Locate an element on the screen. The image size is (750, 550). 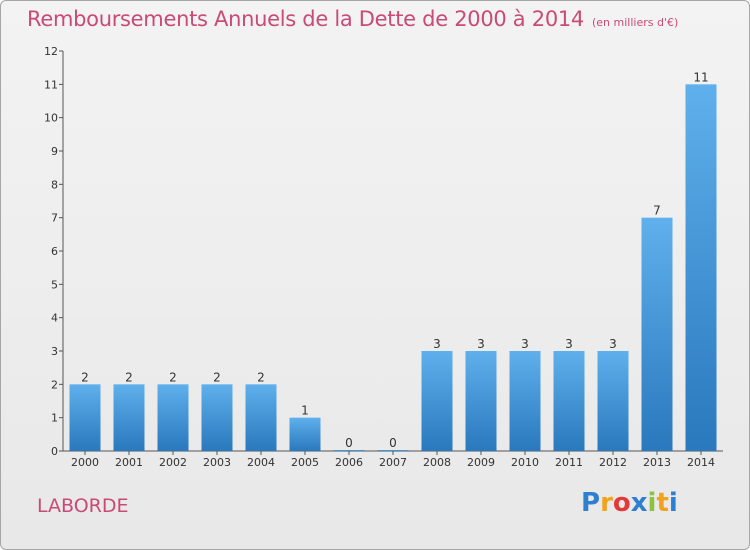
chart-unit-note: (en milliers d'€) is located at coordinates (635, 22).